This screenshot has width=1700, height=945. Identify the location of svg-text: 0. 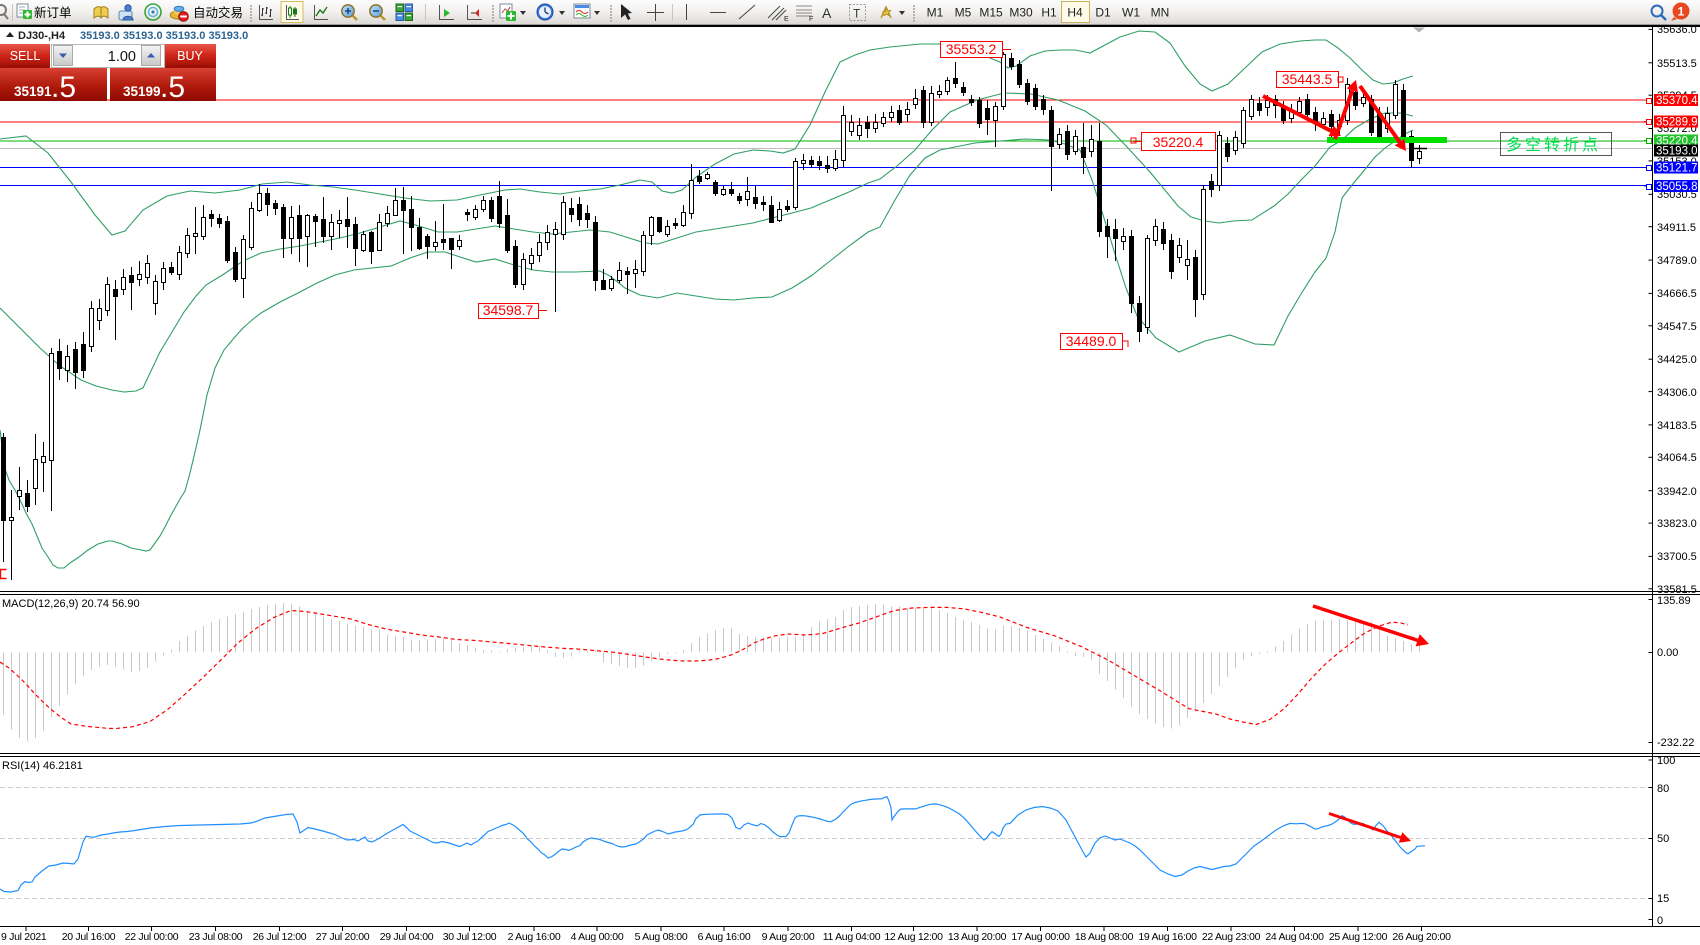
(1660, 921).